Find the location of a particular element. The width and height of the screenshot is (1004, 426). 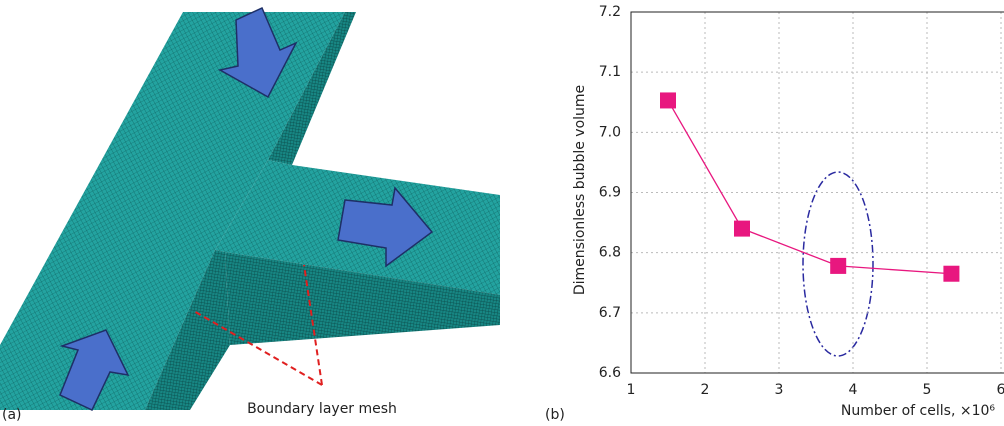

x-tick-label: 1 is located at coordinates (631, 390).